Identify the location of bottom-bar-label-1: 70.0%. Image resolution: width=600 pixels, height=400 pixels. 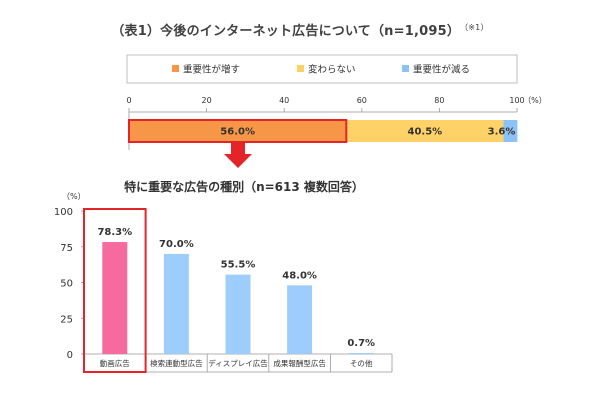
(176, 244).